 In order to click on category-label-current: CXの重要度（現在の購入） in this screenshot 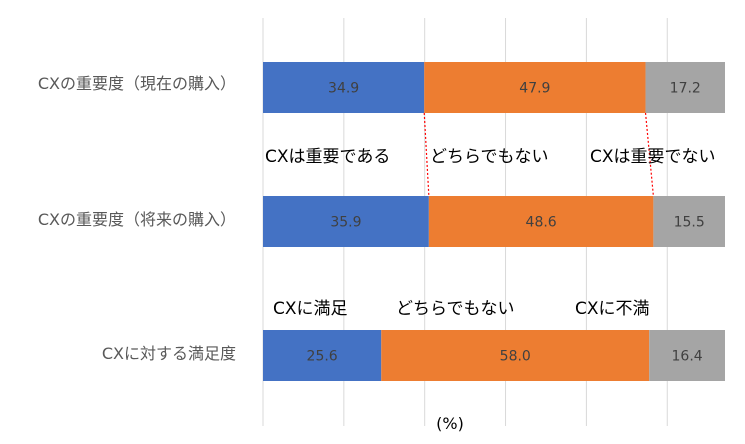, I will do `click(136, 83)`.